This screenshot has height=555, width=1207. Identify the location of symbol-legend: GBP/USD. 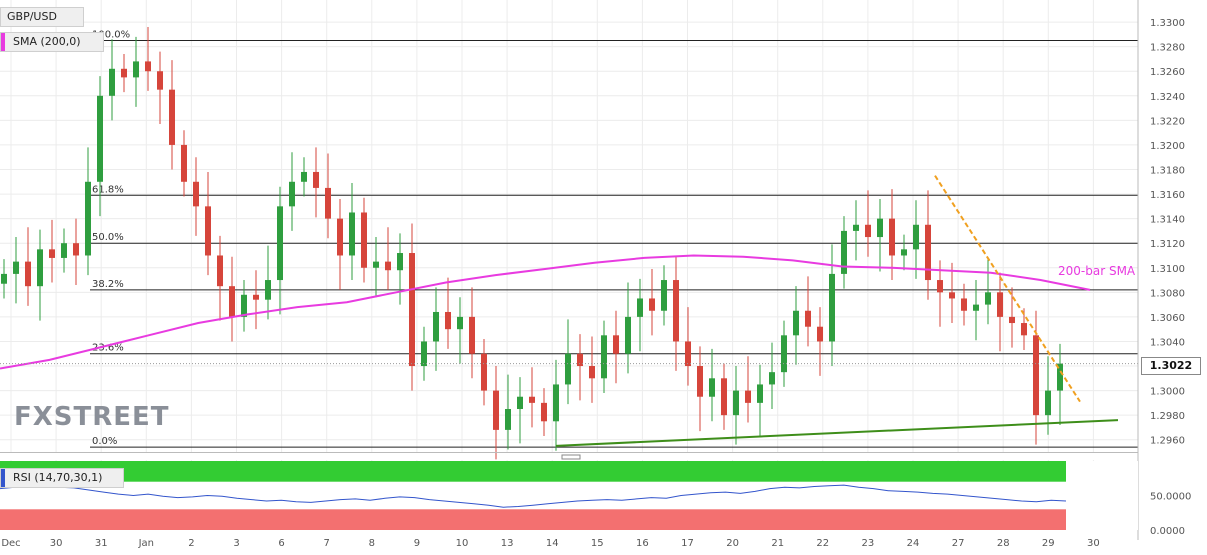
(42, 17).